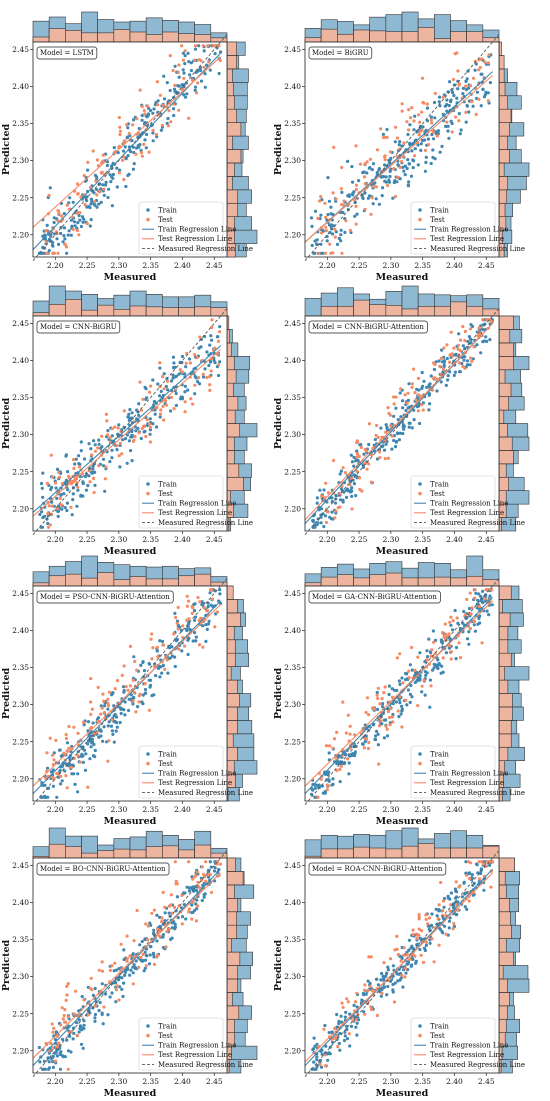 This screenshot has width=550, height=1101. I want to click on legend-entry: Test, so click(165, 764).